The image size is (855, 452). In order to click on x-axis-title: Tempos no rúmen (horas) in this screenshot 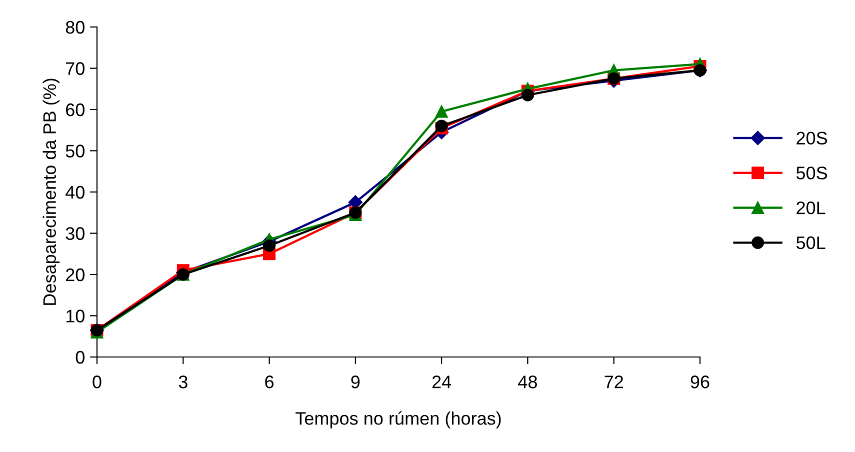, I will do `click(398, 419)`.